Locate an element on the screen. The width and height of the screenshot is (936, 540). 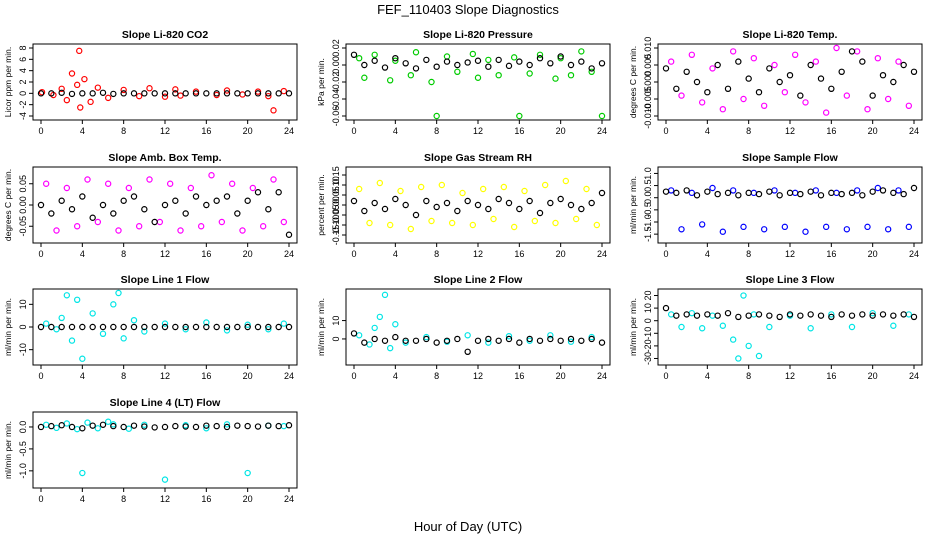
x-tick-label: 24 is located at coordinates (289, 131).